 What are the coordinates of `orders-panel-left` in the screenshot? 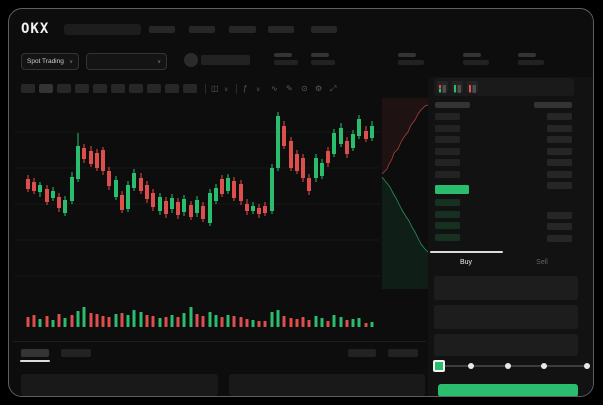 It's located at (119, 385).